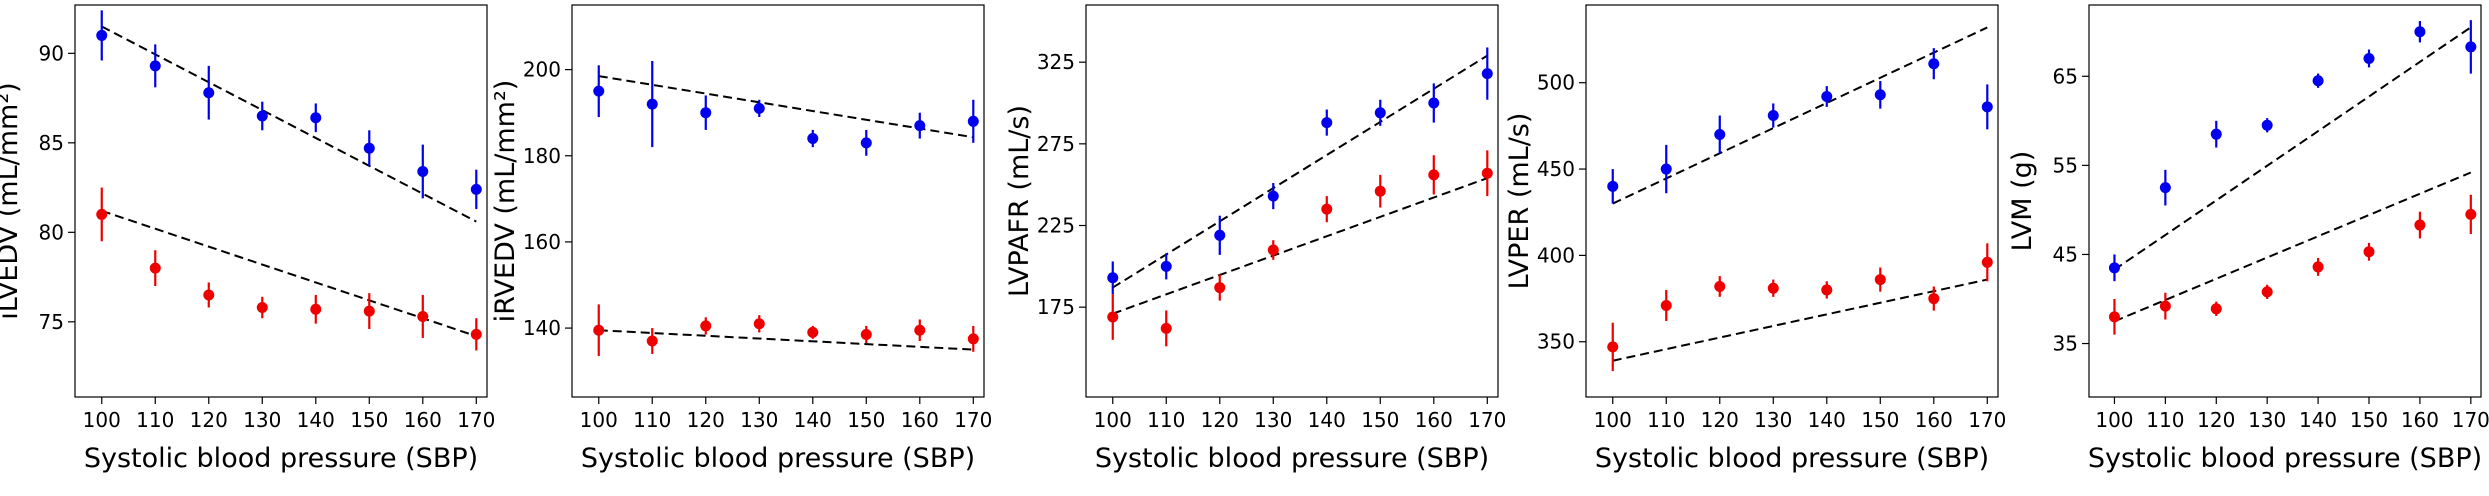  What do you see at coordinates (2065, 344) in the screenshot?
I see `y-tick-label: 35` at bounding box center [2065, 344].